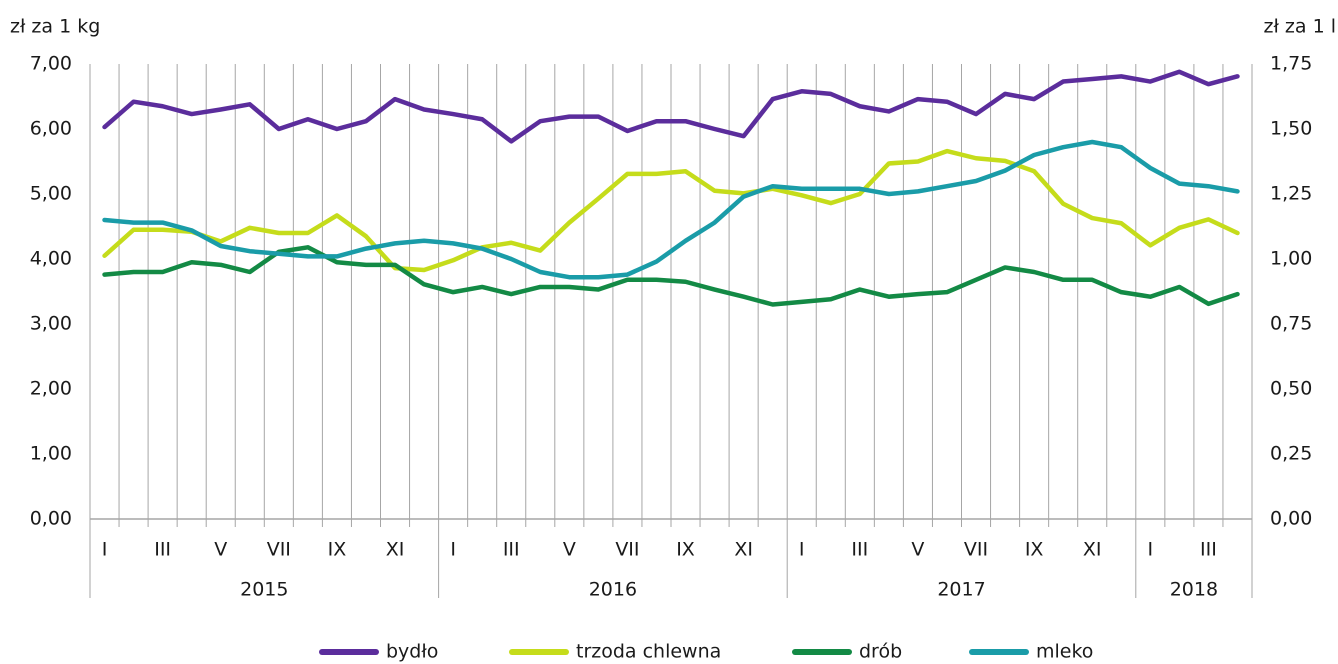  Describe the element at coordinates (412, 652) in the screenshot. I see `legend-label: bydło` at that location.